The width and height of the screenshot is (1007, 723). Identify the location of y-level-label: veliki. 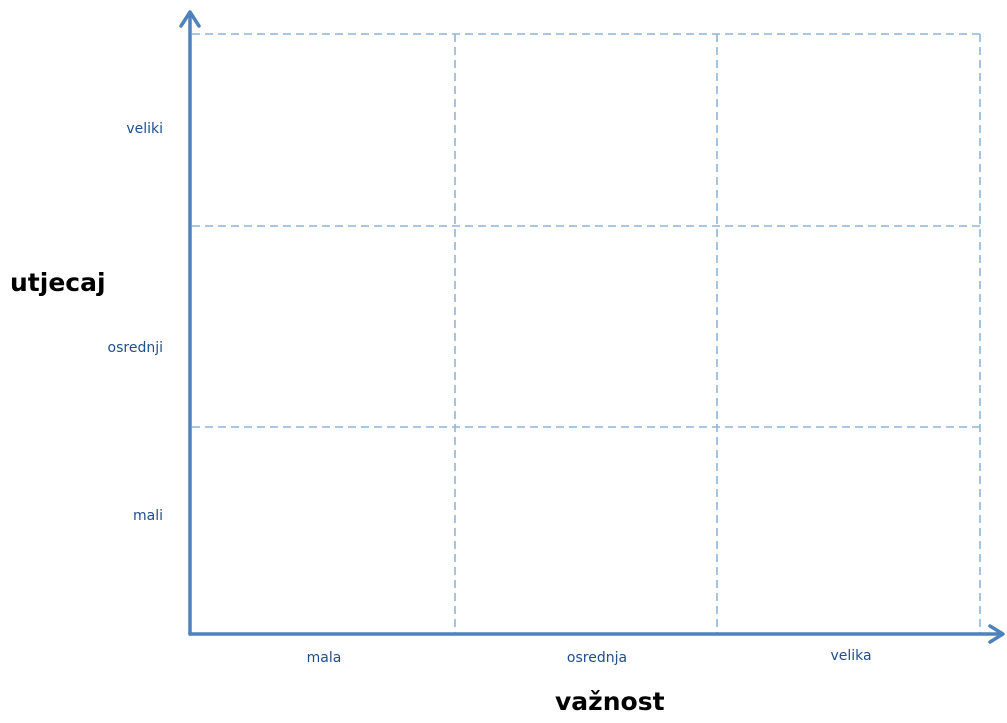
(144, 129).